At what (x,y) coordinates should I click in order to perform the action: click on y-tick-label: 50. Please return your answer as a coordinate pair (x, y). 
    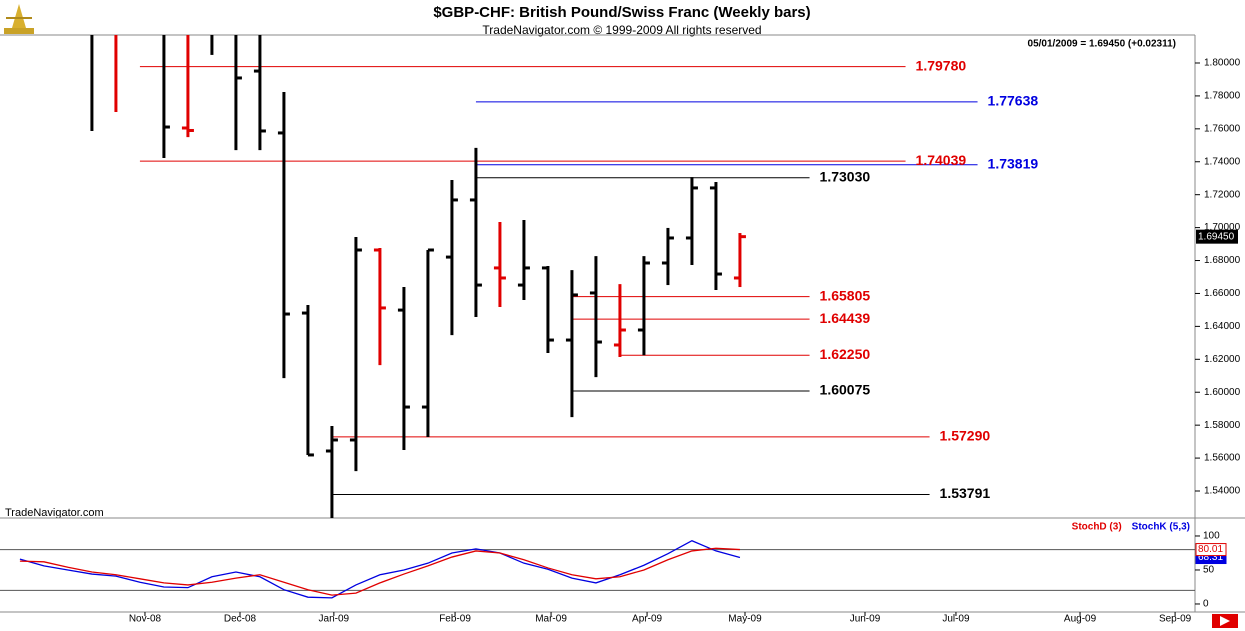
    Looking at the image, I should click on (1209, 570).